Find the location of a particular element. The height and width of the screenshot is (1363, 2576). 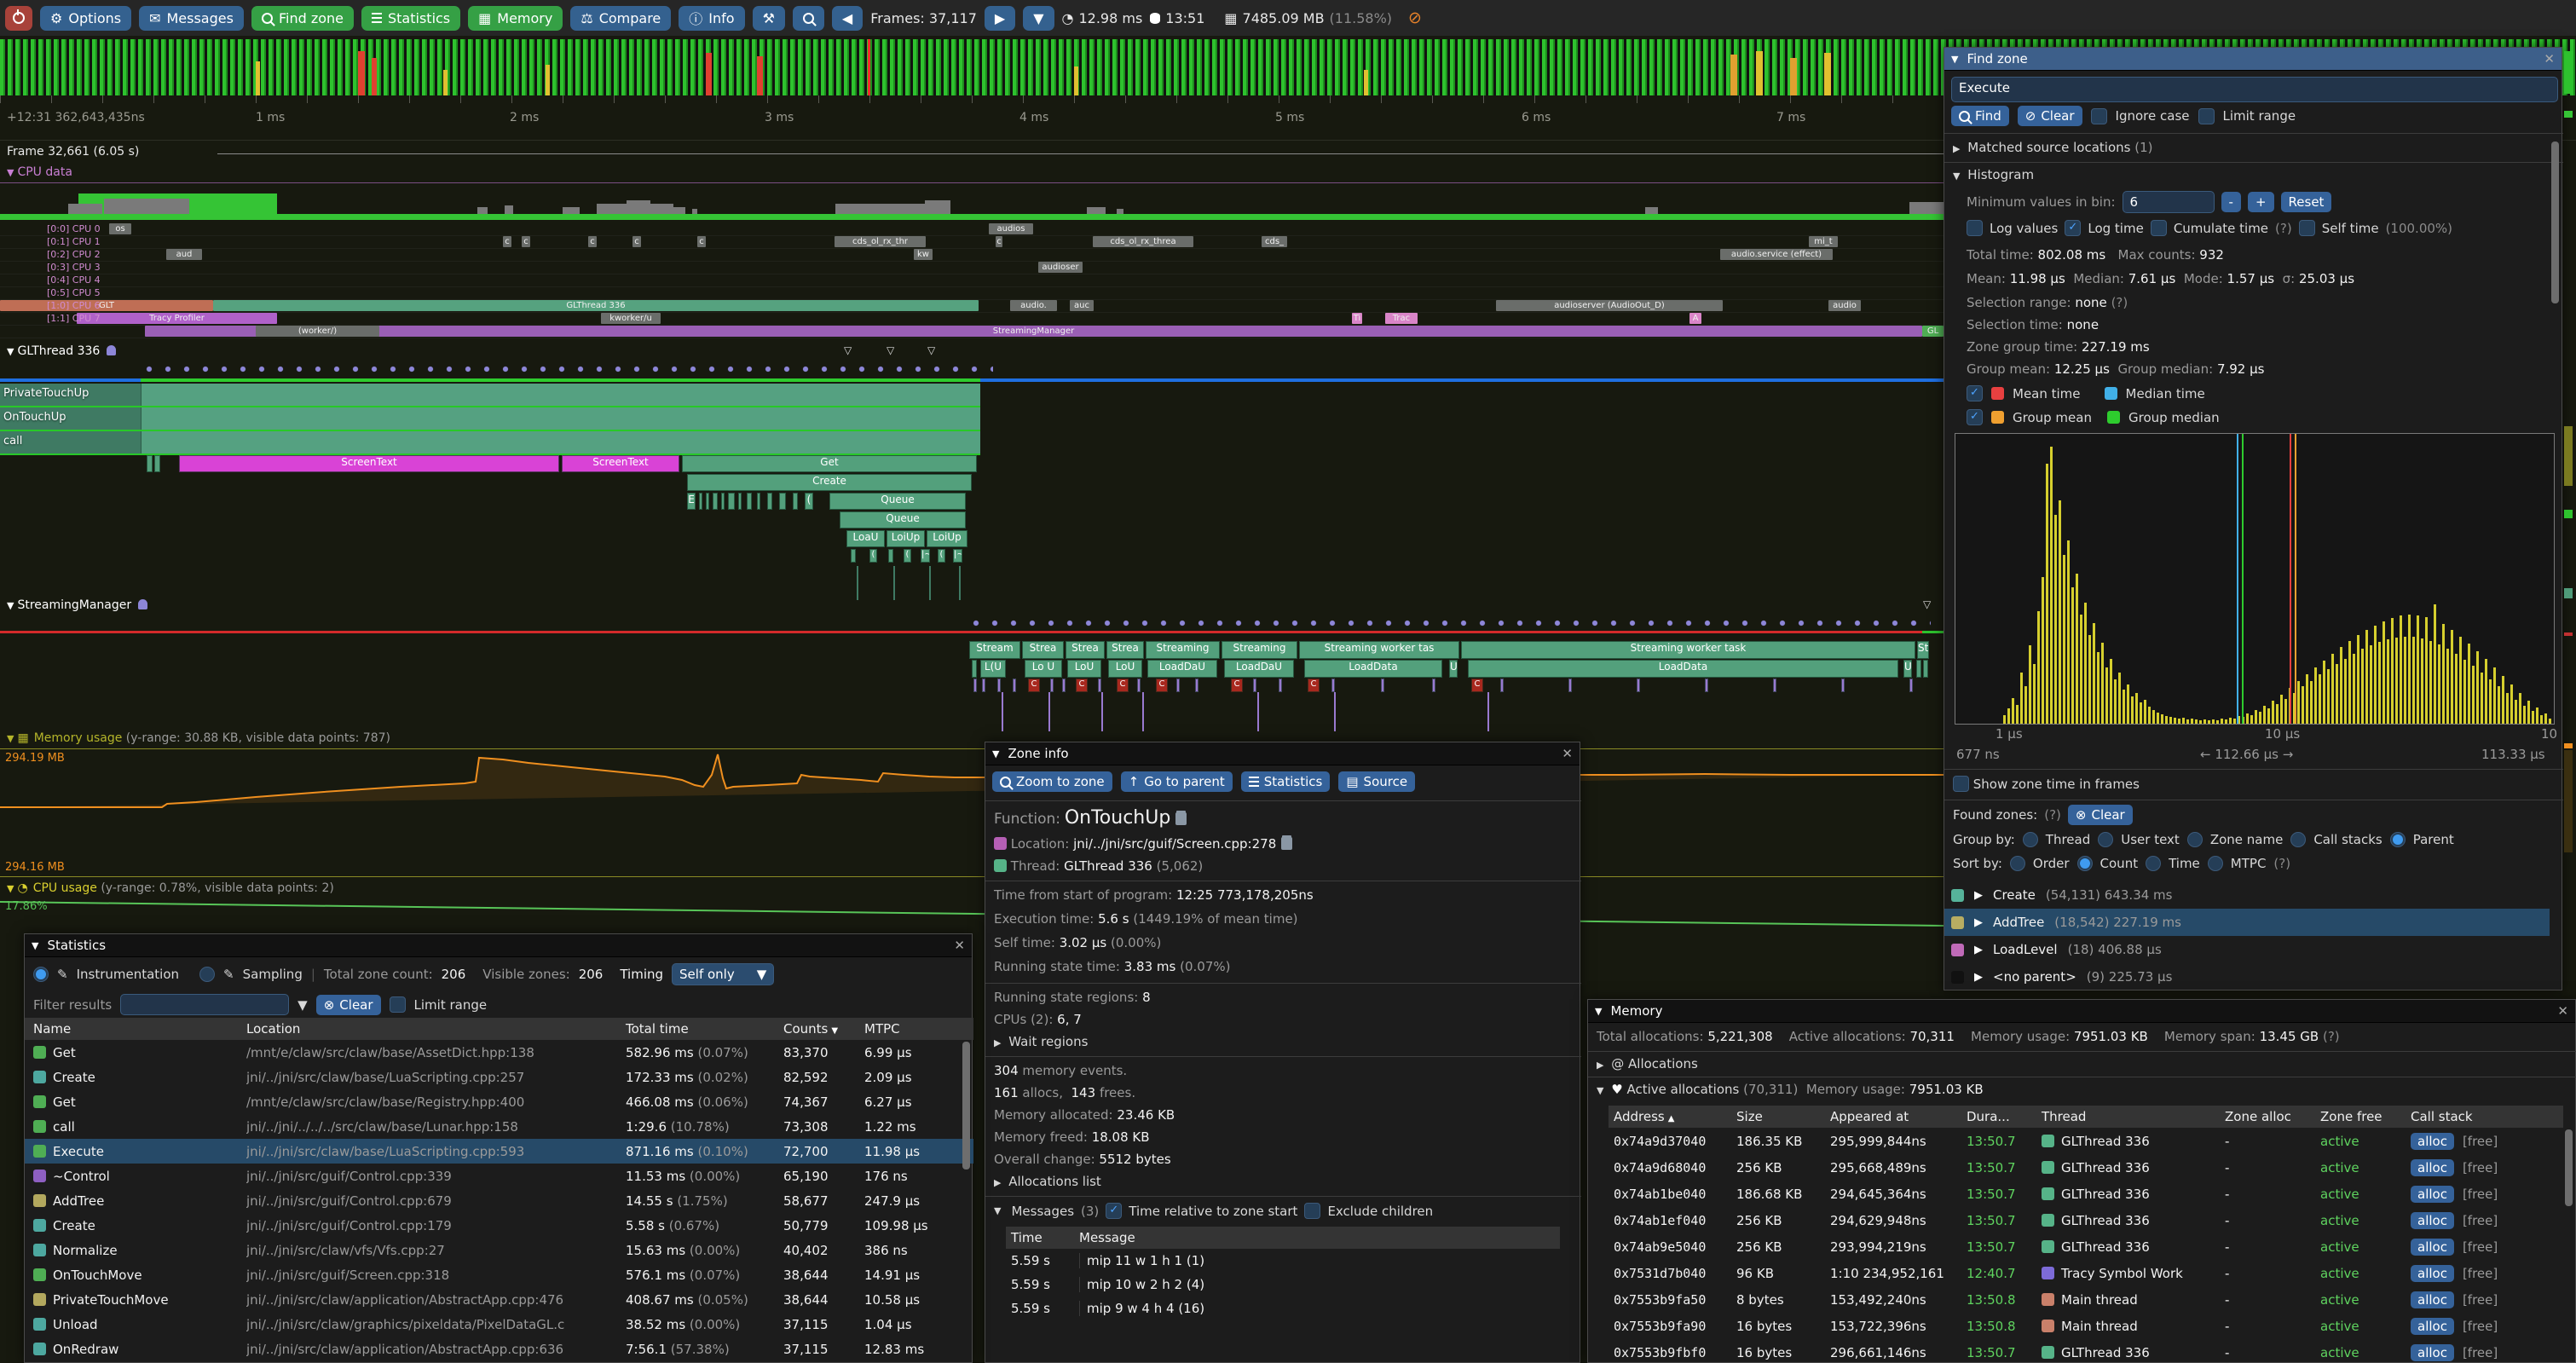

col-zone-free: Zone free is located at coordinates (2351, 1116).